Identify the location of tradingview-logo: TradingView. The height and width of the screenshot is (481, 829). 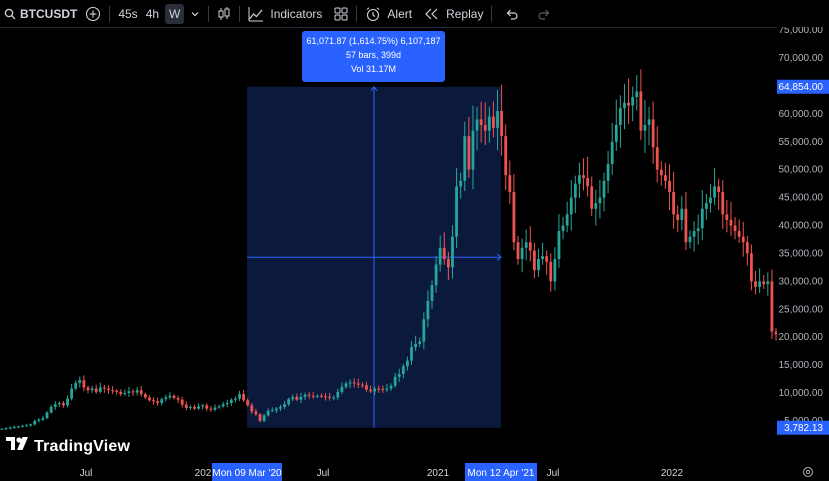
(68, 446).